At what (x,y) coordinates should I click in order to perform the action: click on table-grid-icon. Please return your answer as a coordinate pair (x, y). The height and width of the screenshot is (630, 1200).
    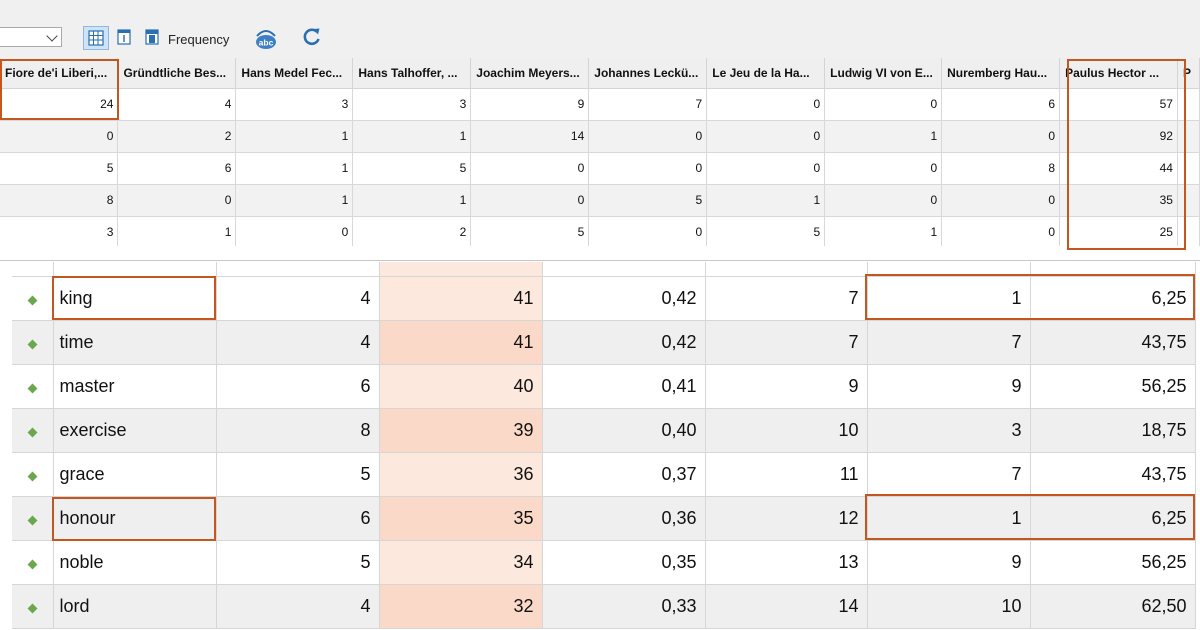
    Looking at the image, I should click on (96, 38).